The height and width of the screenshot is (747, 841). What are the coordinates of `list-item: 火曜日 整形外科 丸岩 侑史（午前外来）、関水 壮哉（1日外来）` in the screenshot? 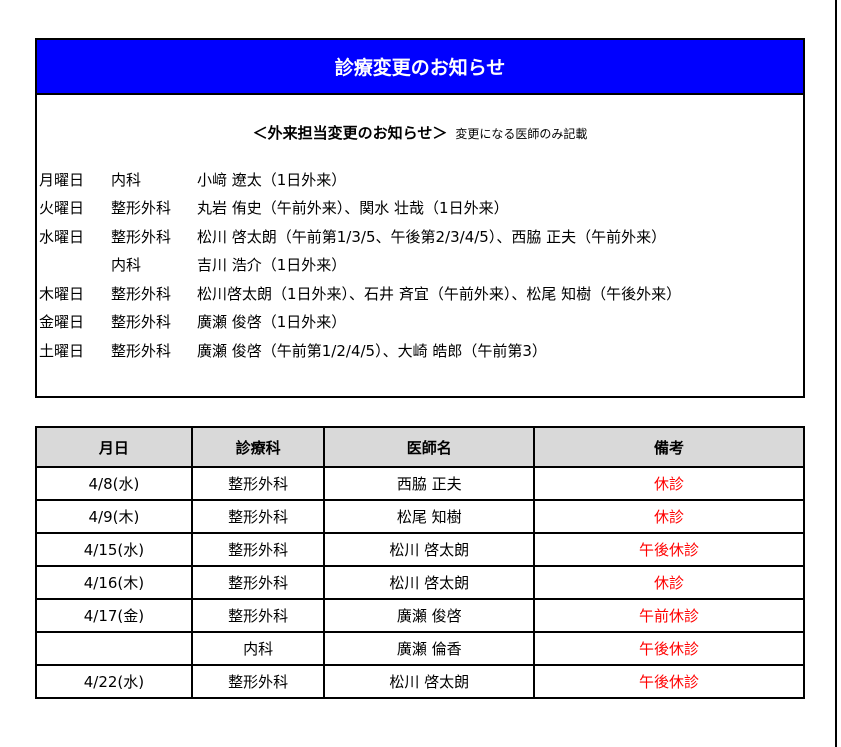 It's located at (420, 208).